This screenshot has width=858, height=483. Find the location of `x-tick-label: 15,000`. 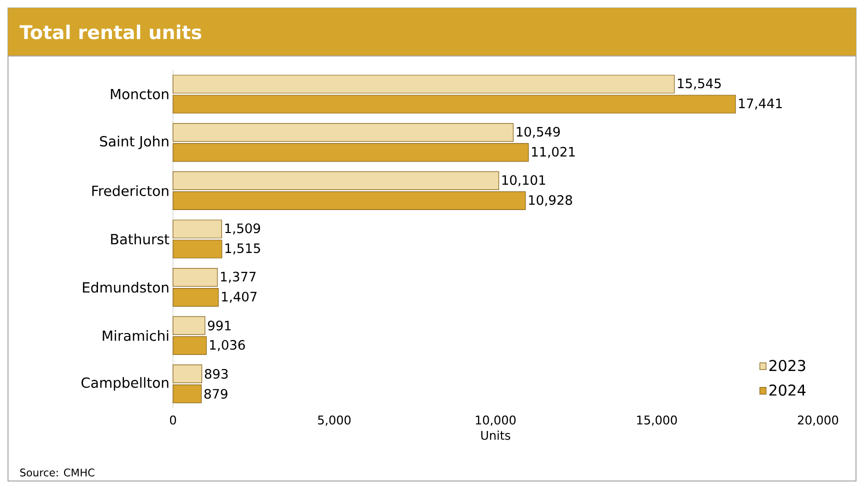

x-tick-label: 15,000 is located at coordinates (657, 421).